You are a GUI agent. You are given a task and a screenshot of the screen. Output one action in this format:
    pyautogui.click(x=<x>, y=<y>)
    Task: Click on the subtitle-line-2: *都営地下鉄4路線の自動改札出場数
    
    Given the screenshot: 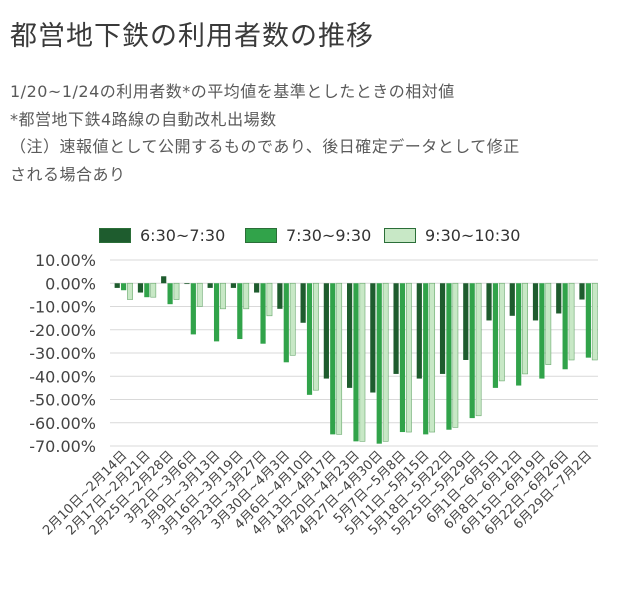 What is the action you would take?
    pyautogui.click(x=143, y=119)
    